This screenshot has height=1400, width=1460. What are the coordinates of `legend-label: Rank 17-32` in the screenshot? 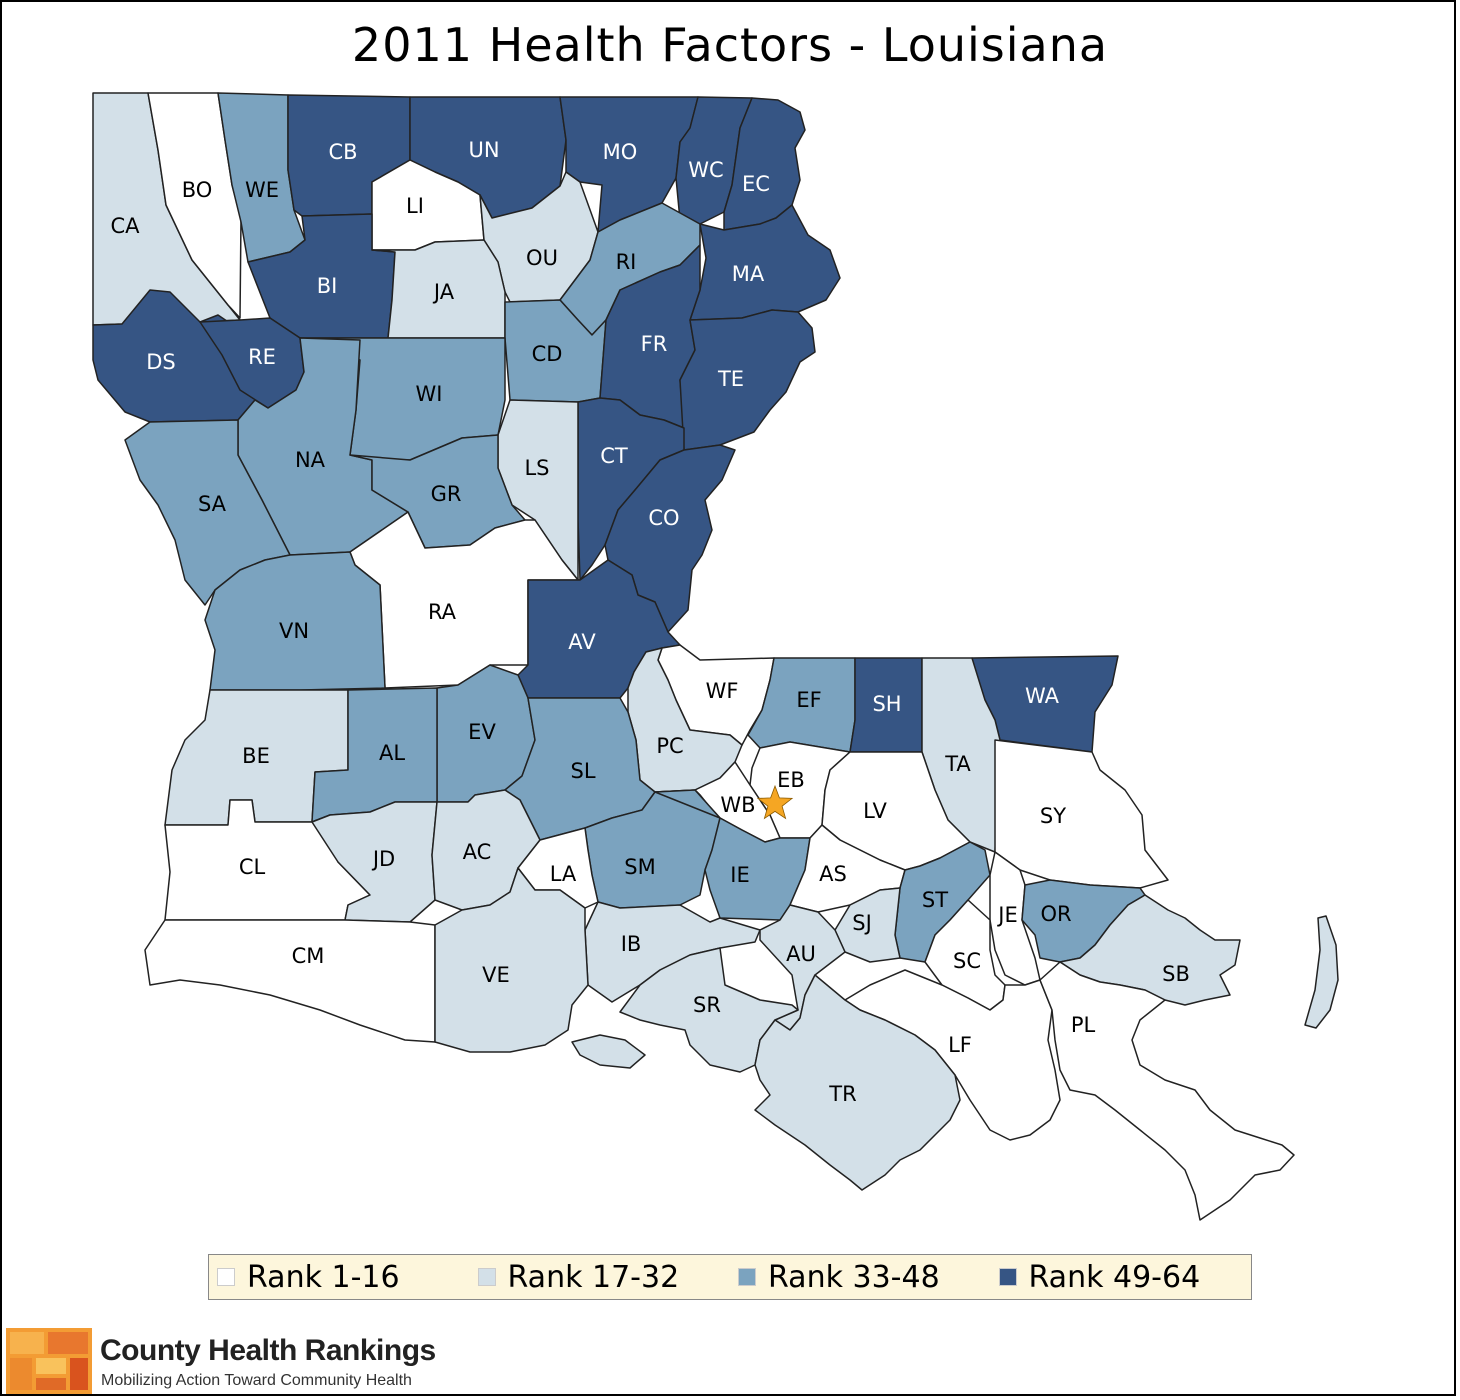 It's located at (593, 1277).